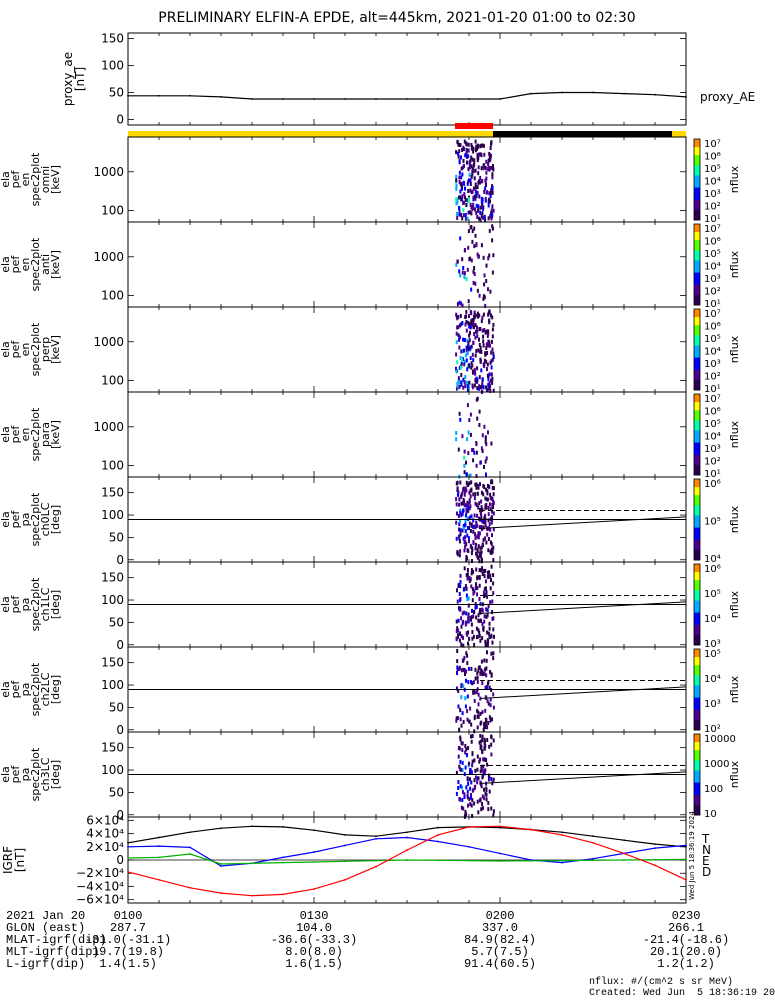 Image resolution: width=775 pixels, height=1000 pixels. What do you see at coordinates (15, 264) in the screenshot?
I see `ylabel-line: pef` at bounding box center [15, 264].